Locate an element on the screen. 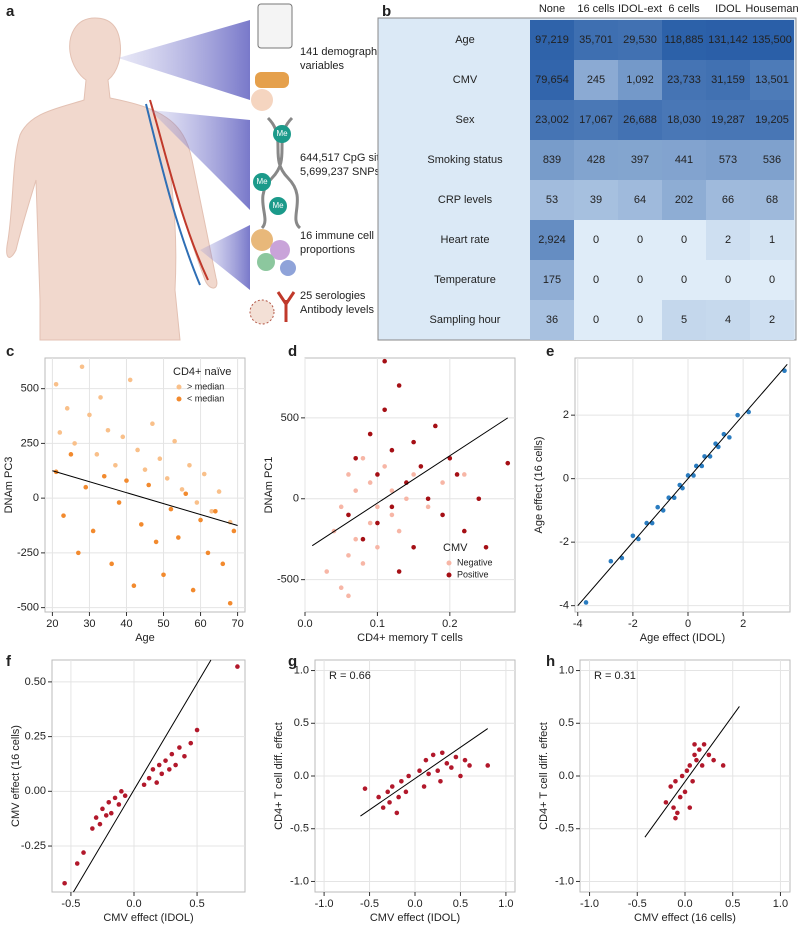  plot-area is located at coordinates (410, 485).